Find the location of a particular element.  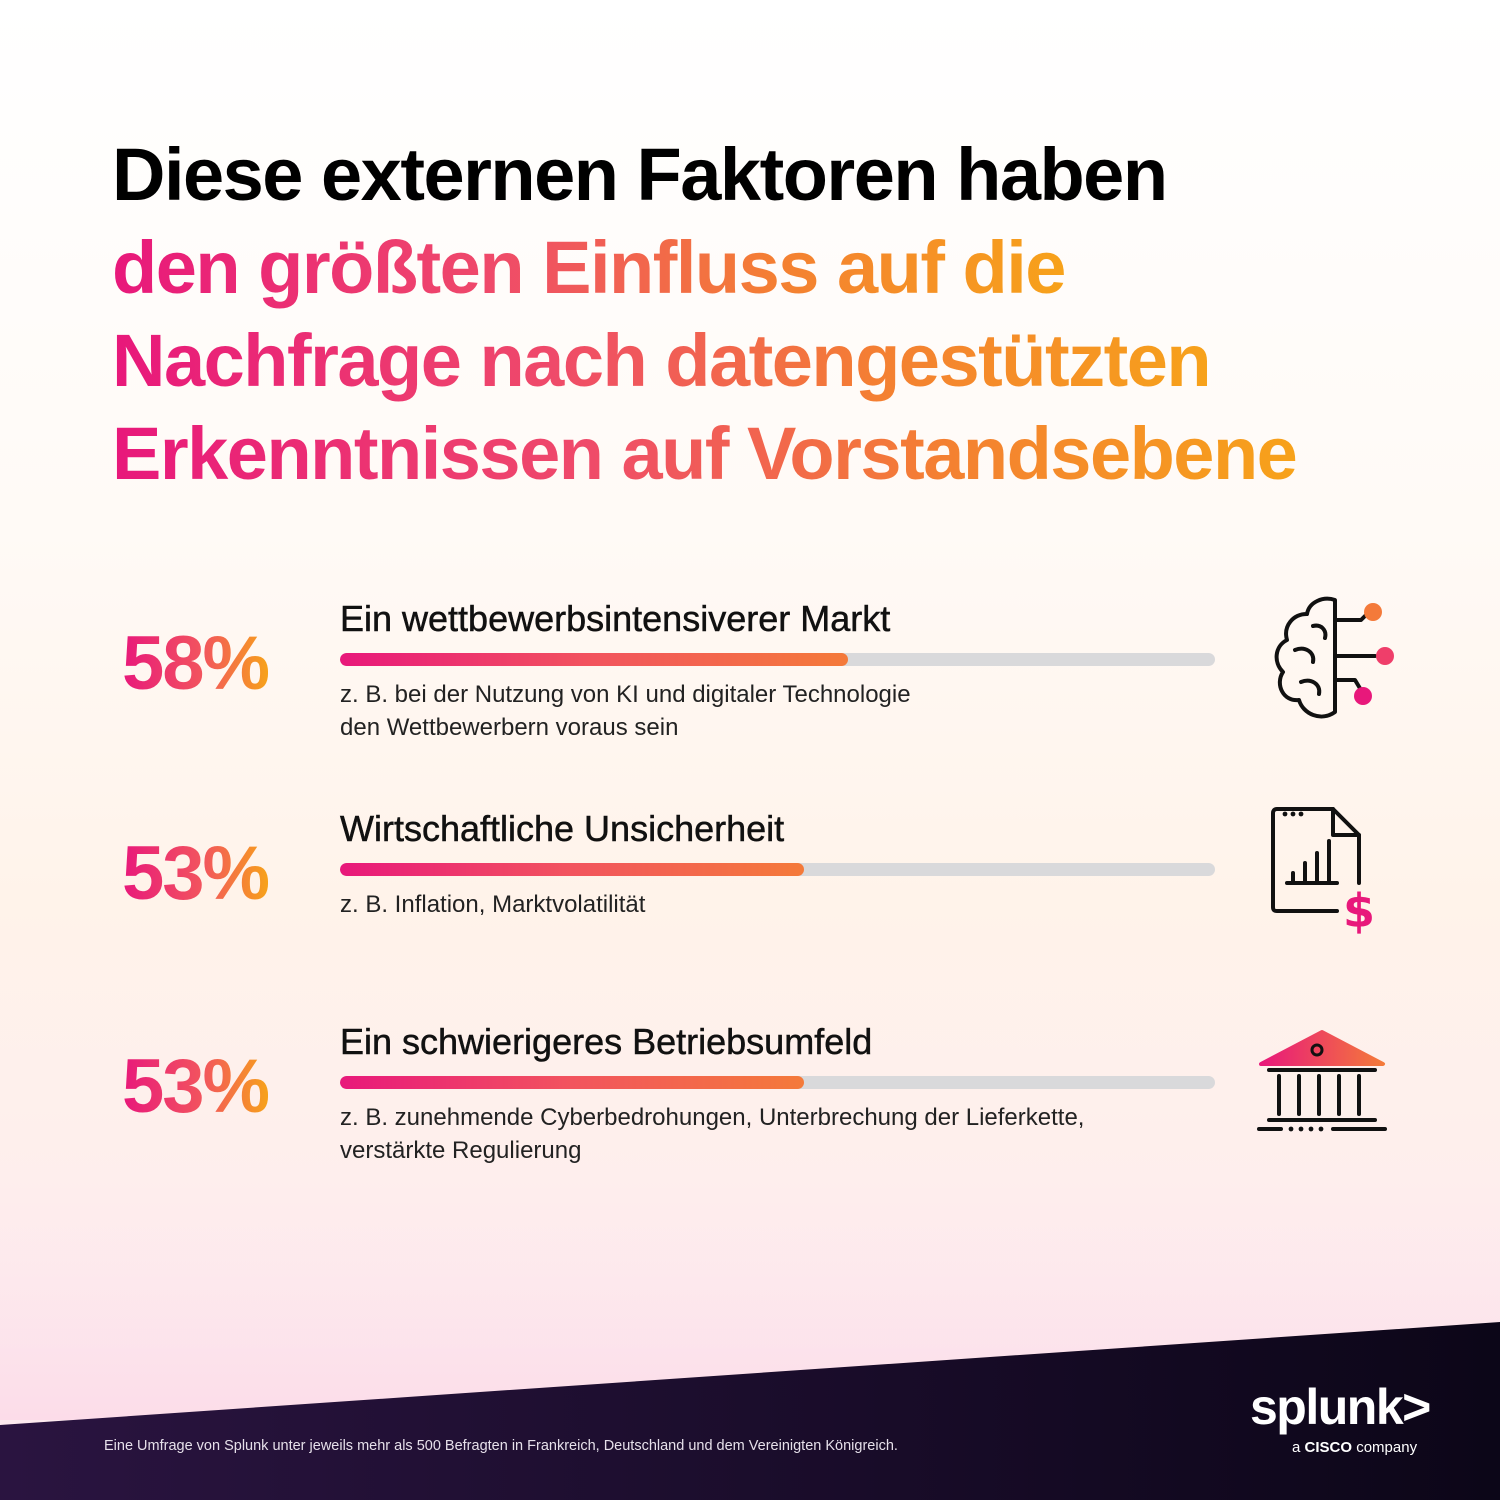

tagline-company: company is located at coordinates (1387, 1447).